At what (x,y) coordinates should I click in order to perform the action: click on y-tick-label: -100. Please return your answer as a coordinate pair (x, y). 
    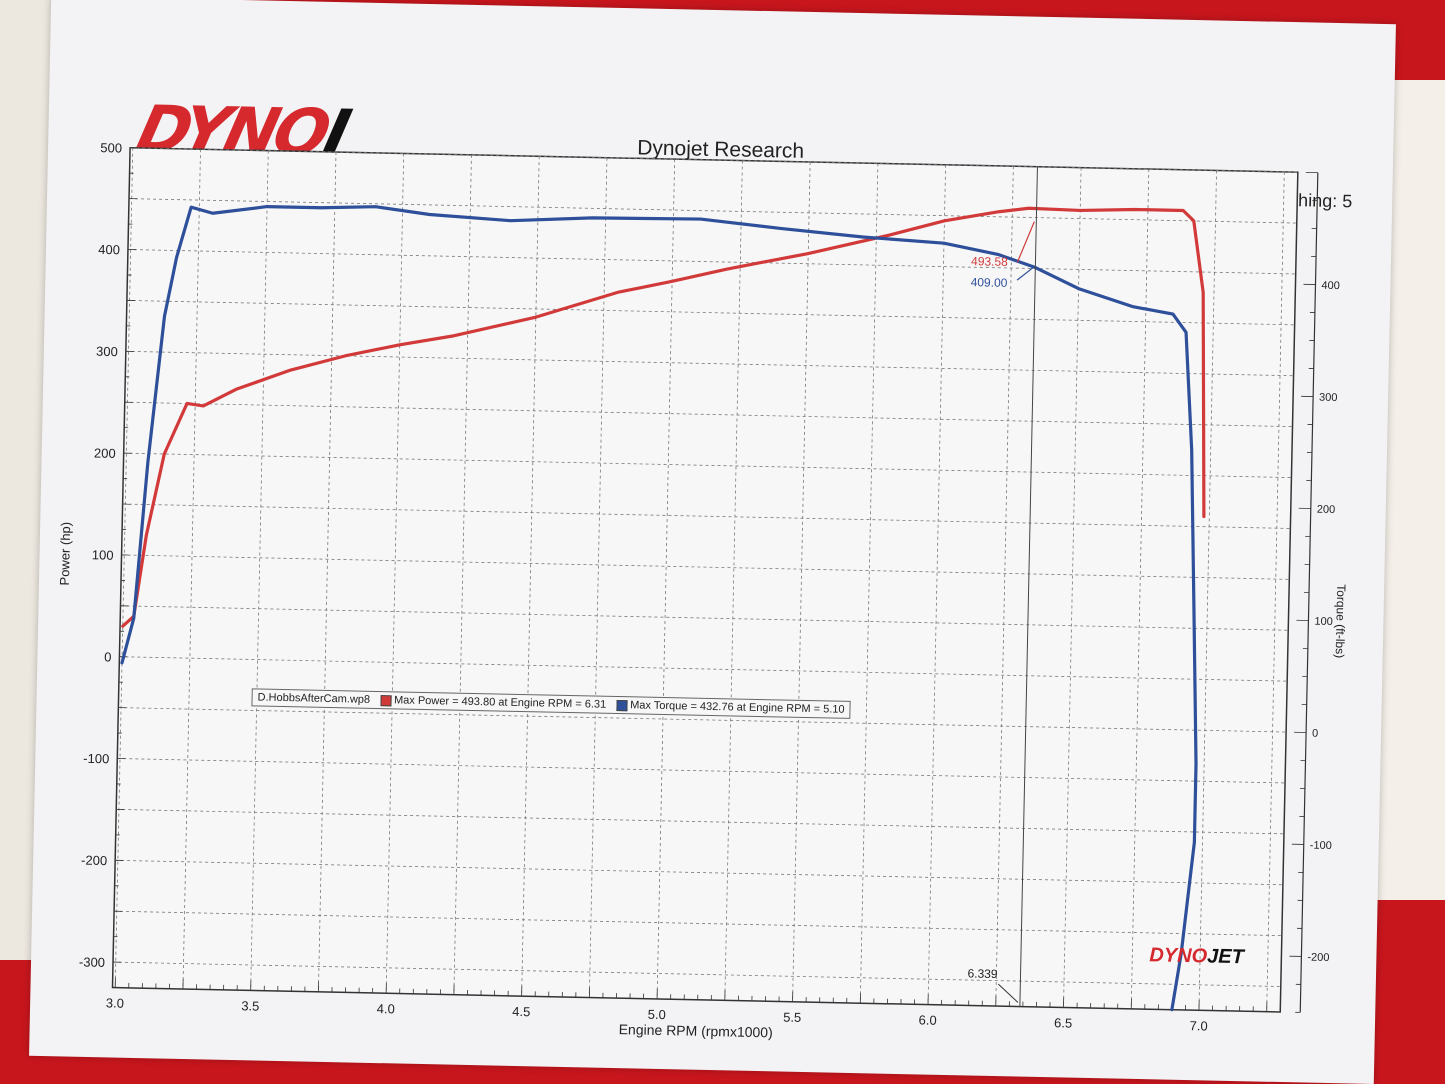
    Looking at the image, I should click on (96, 759).